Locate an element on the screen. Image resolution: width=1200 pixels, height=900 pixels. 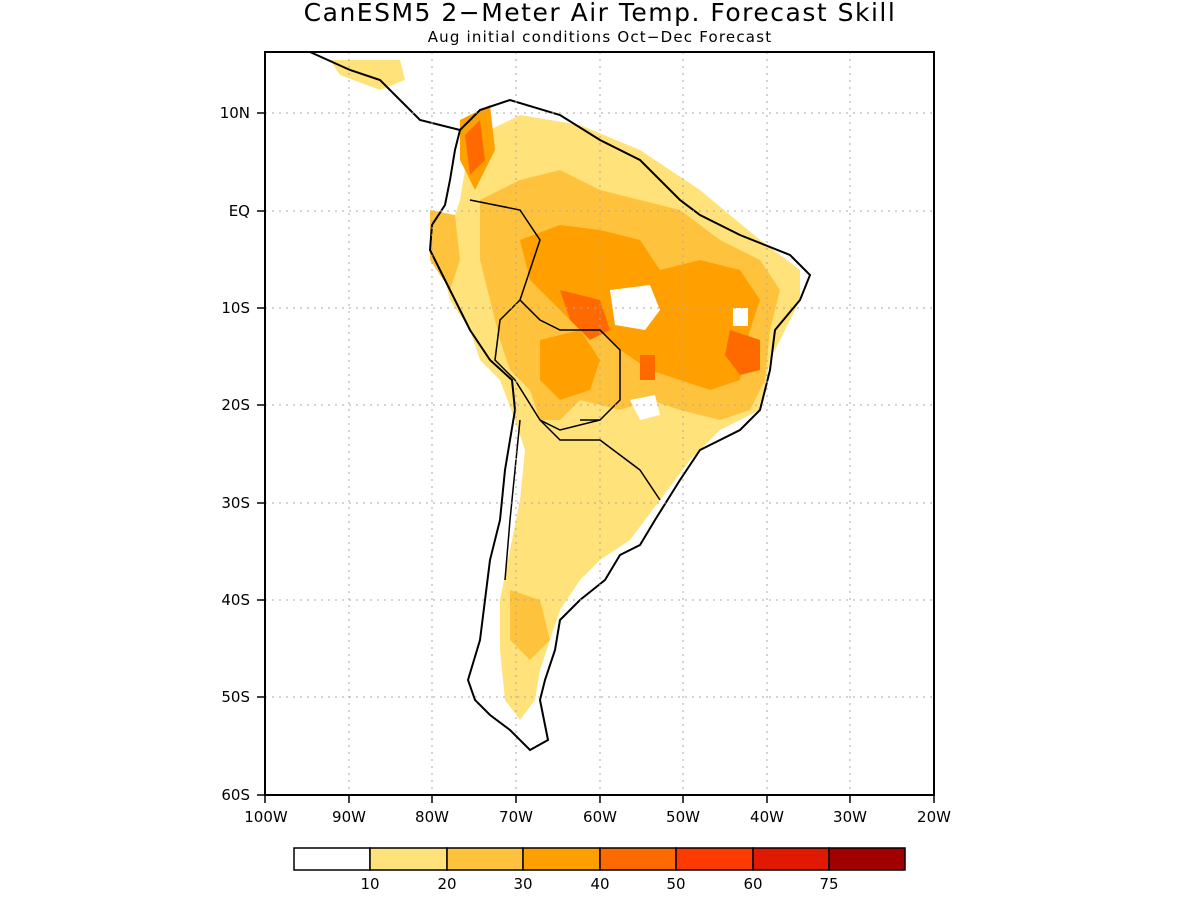
colorbar-label: 20 is located at coordinates (446, 884).